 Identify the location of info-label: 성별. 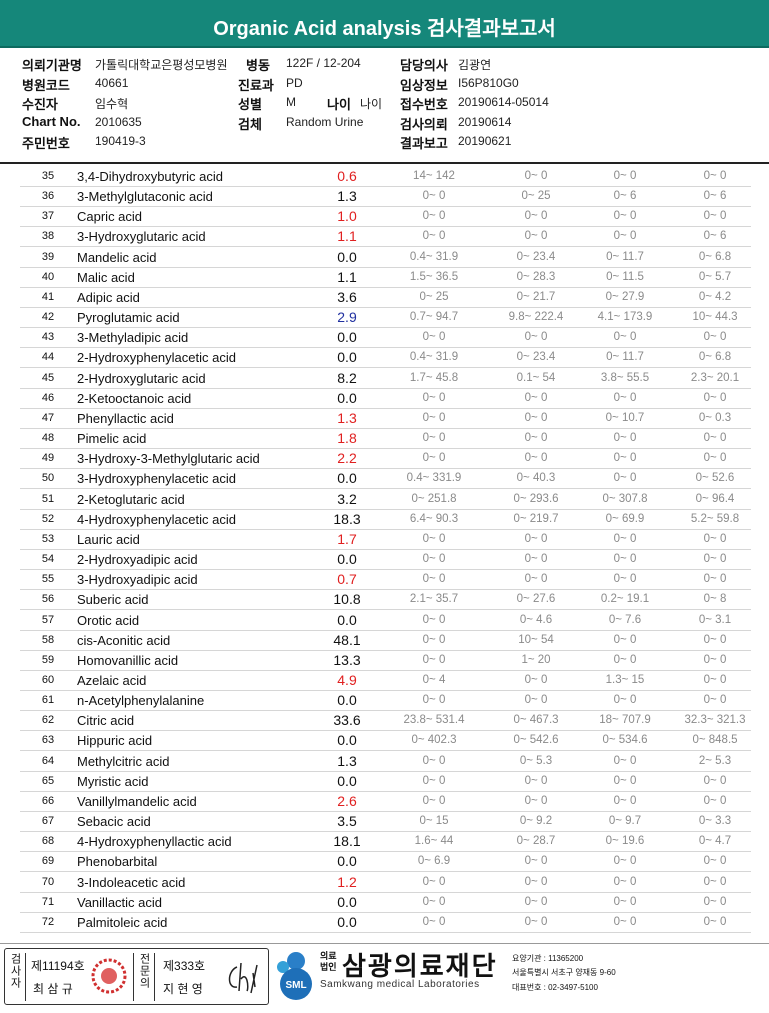
(250, 104).